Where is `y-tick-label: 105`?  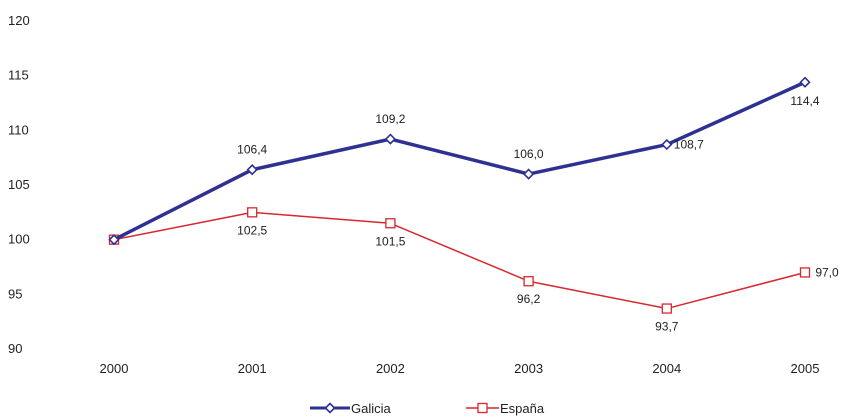 y-tick-label: 105 is located at coordinates (19, 184).